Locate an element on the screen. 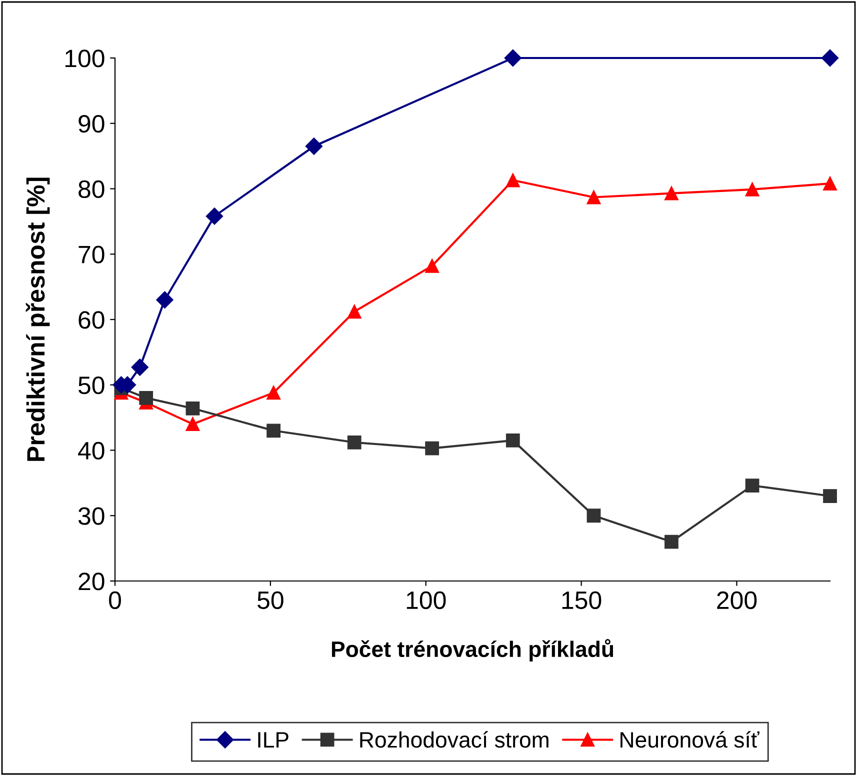 The image size is (857, 776). x-tick-label: 200 is located at coordinates (737, 600).